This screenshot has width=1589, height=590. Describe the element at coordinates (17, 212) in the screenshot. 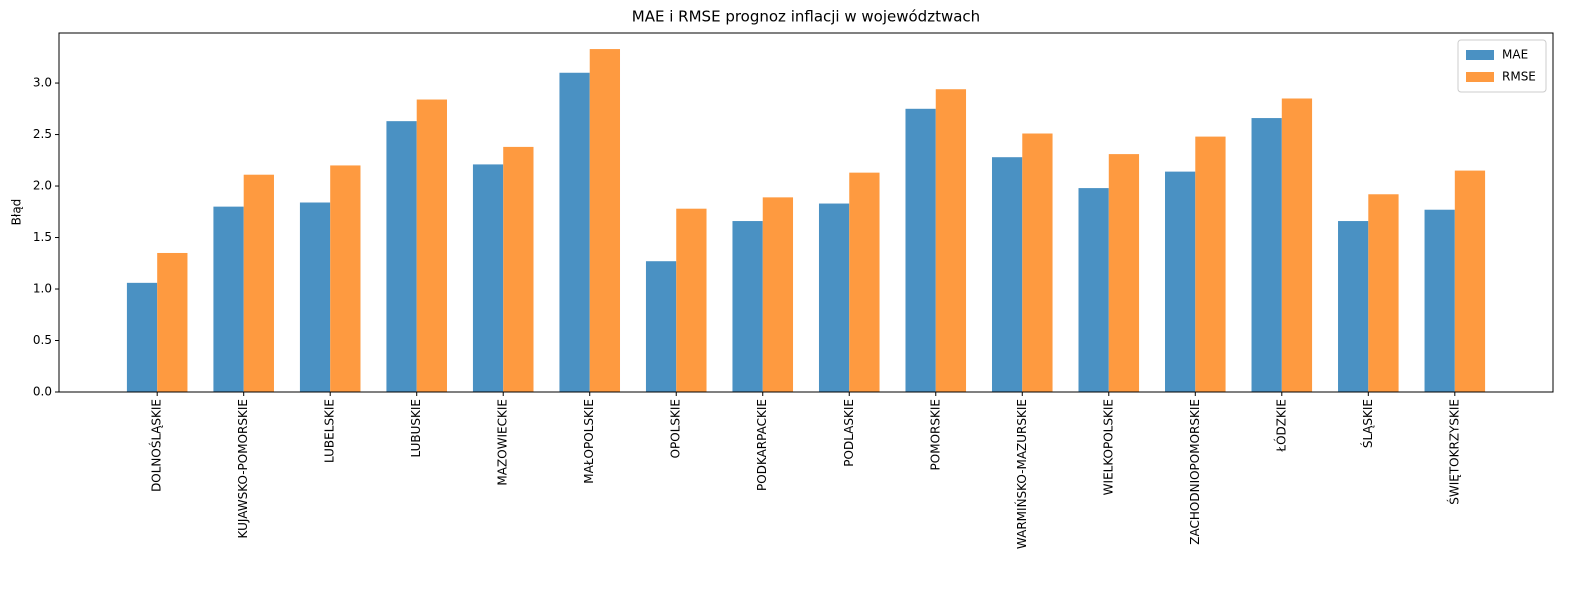

I see `y-axis-label: Błąd` at that location.